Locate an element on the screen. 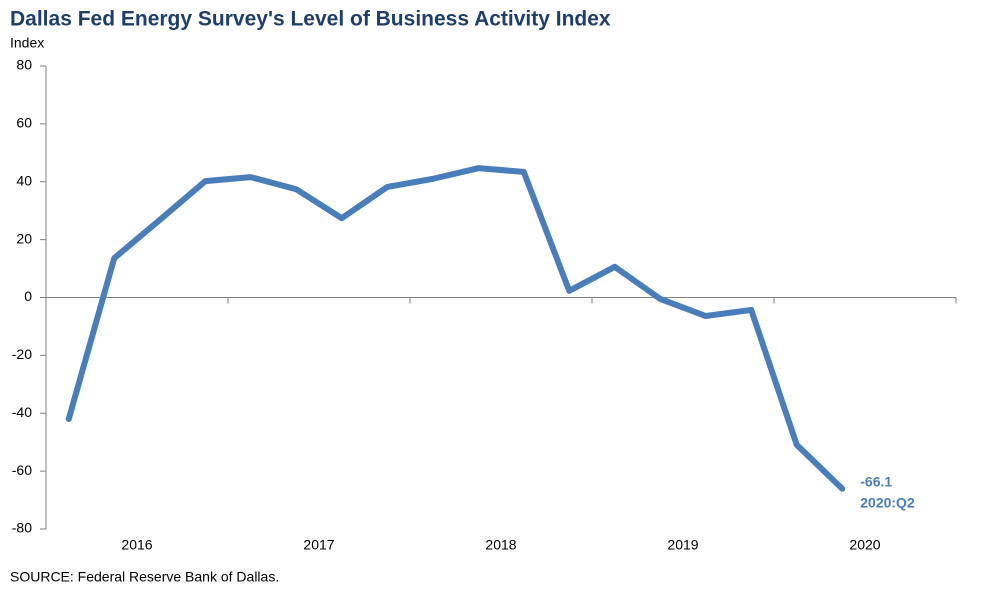  value-label: -66.1 is located at coordinates (876, 481).